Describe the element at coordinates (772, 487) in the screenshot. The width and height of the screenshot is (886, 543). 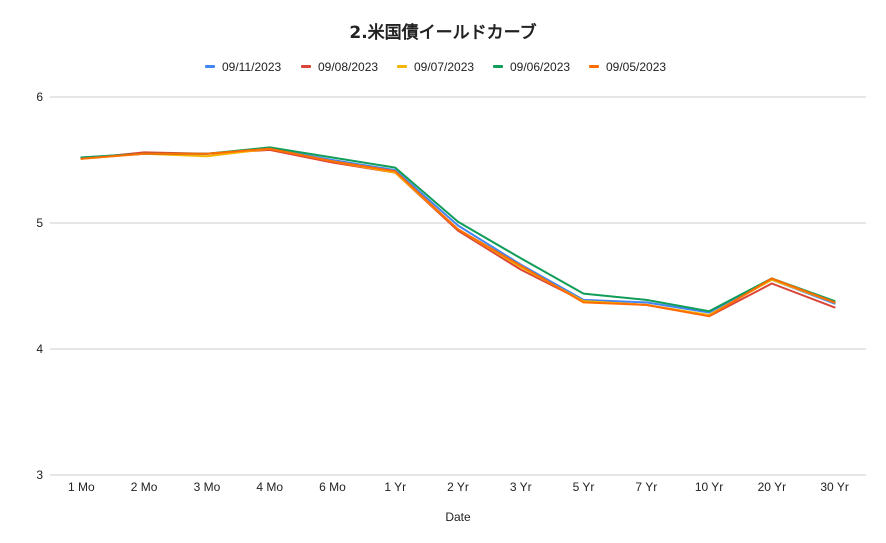
I see `x-tick-label: 20 Yr` at that location.